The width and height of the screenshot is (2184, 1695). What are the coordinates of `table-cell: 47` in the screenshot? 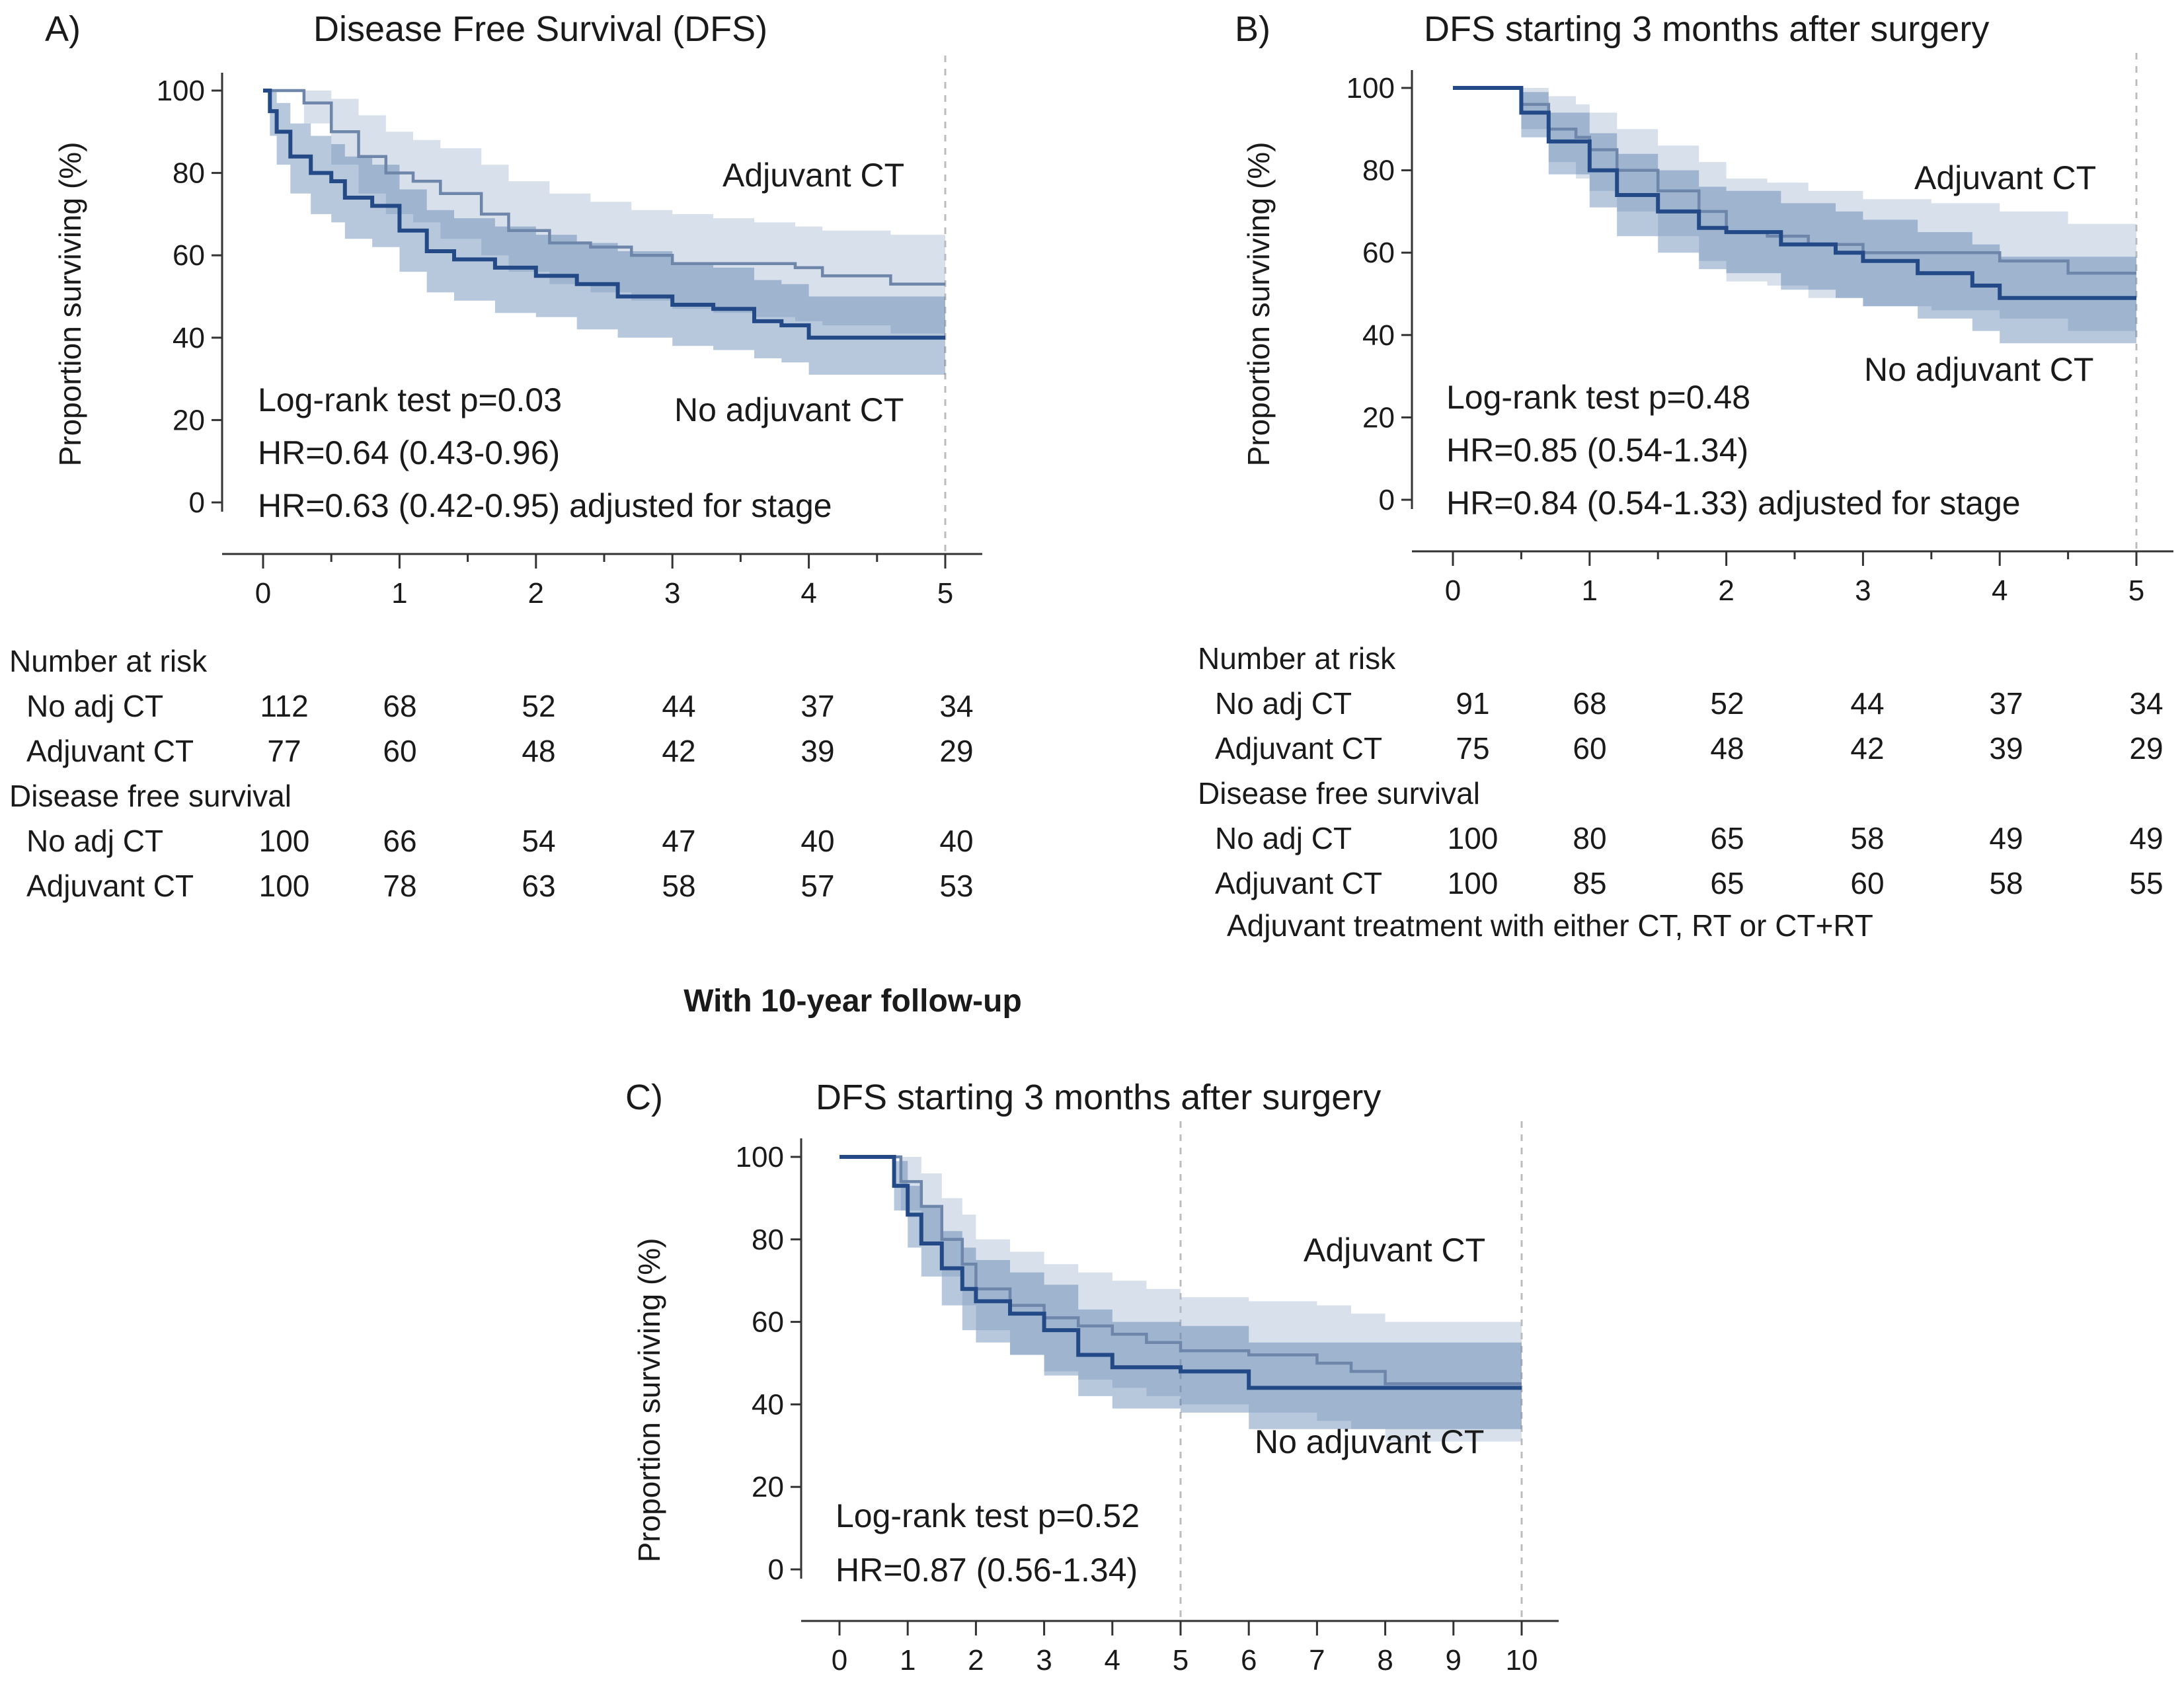 It's located at (679, 841).